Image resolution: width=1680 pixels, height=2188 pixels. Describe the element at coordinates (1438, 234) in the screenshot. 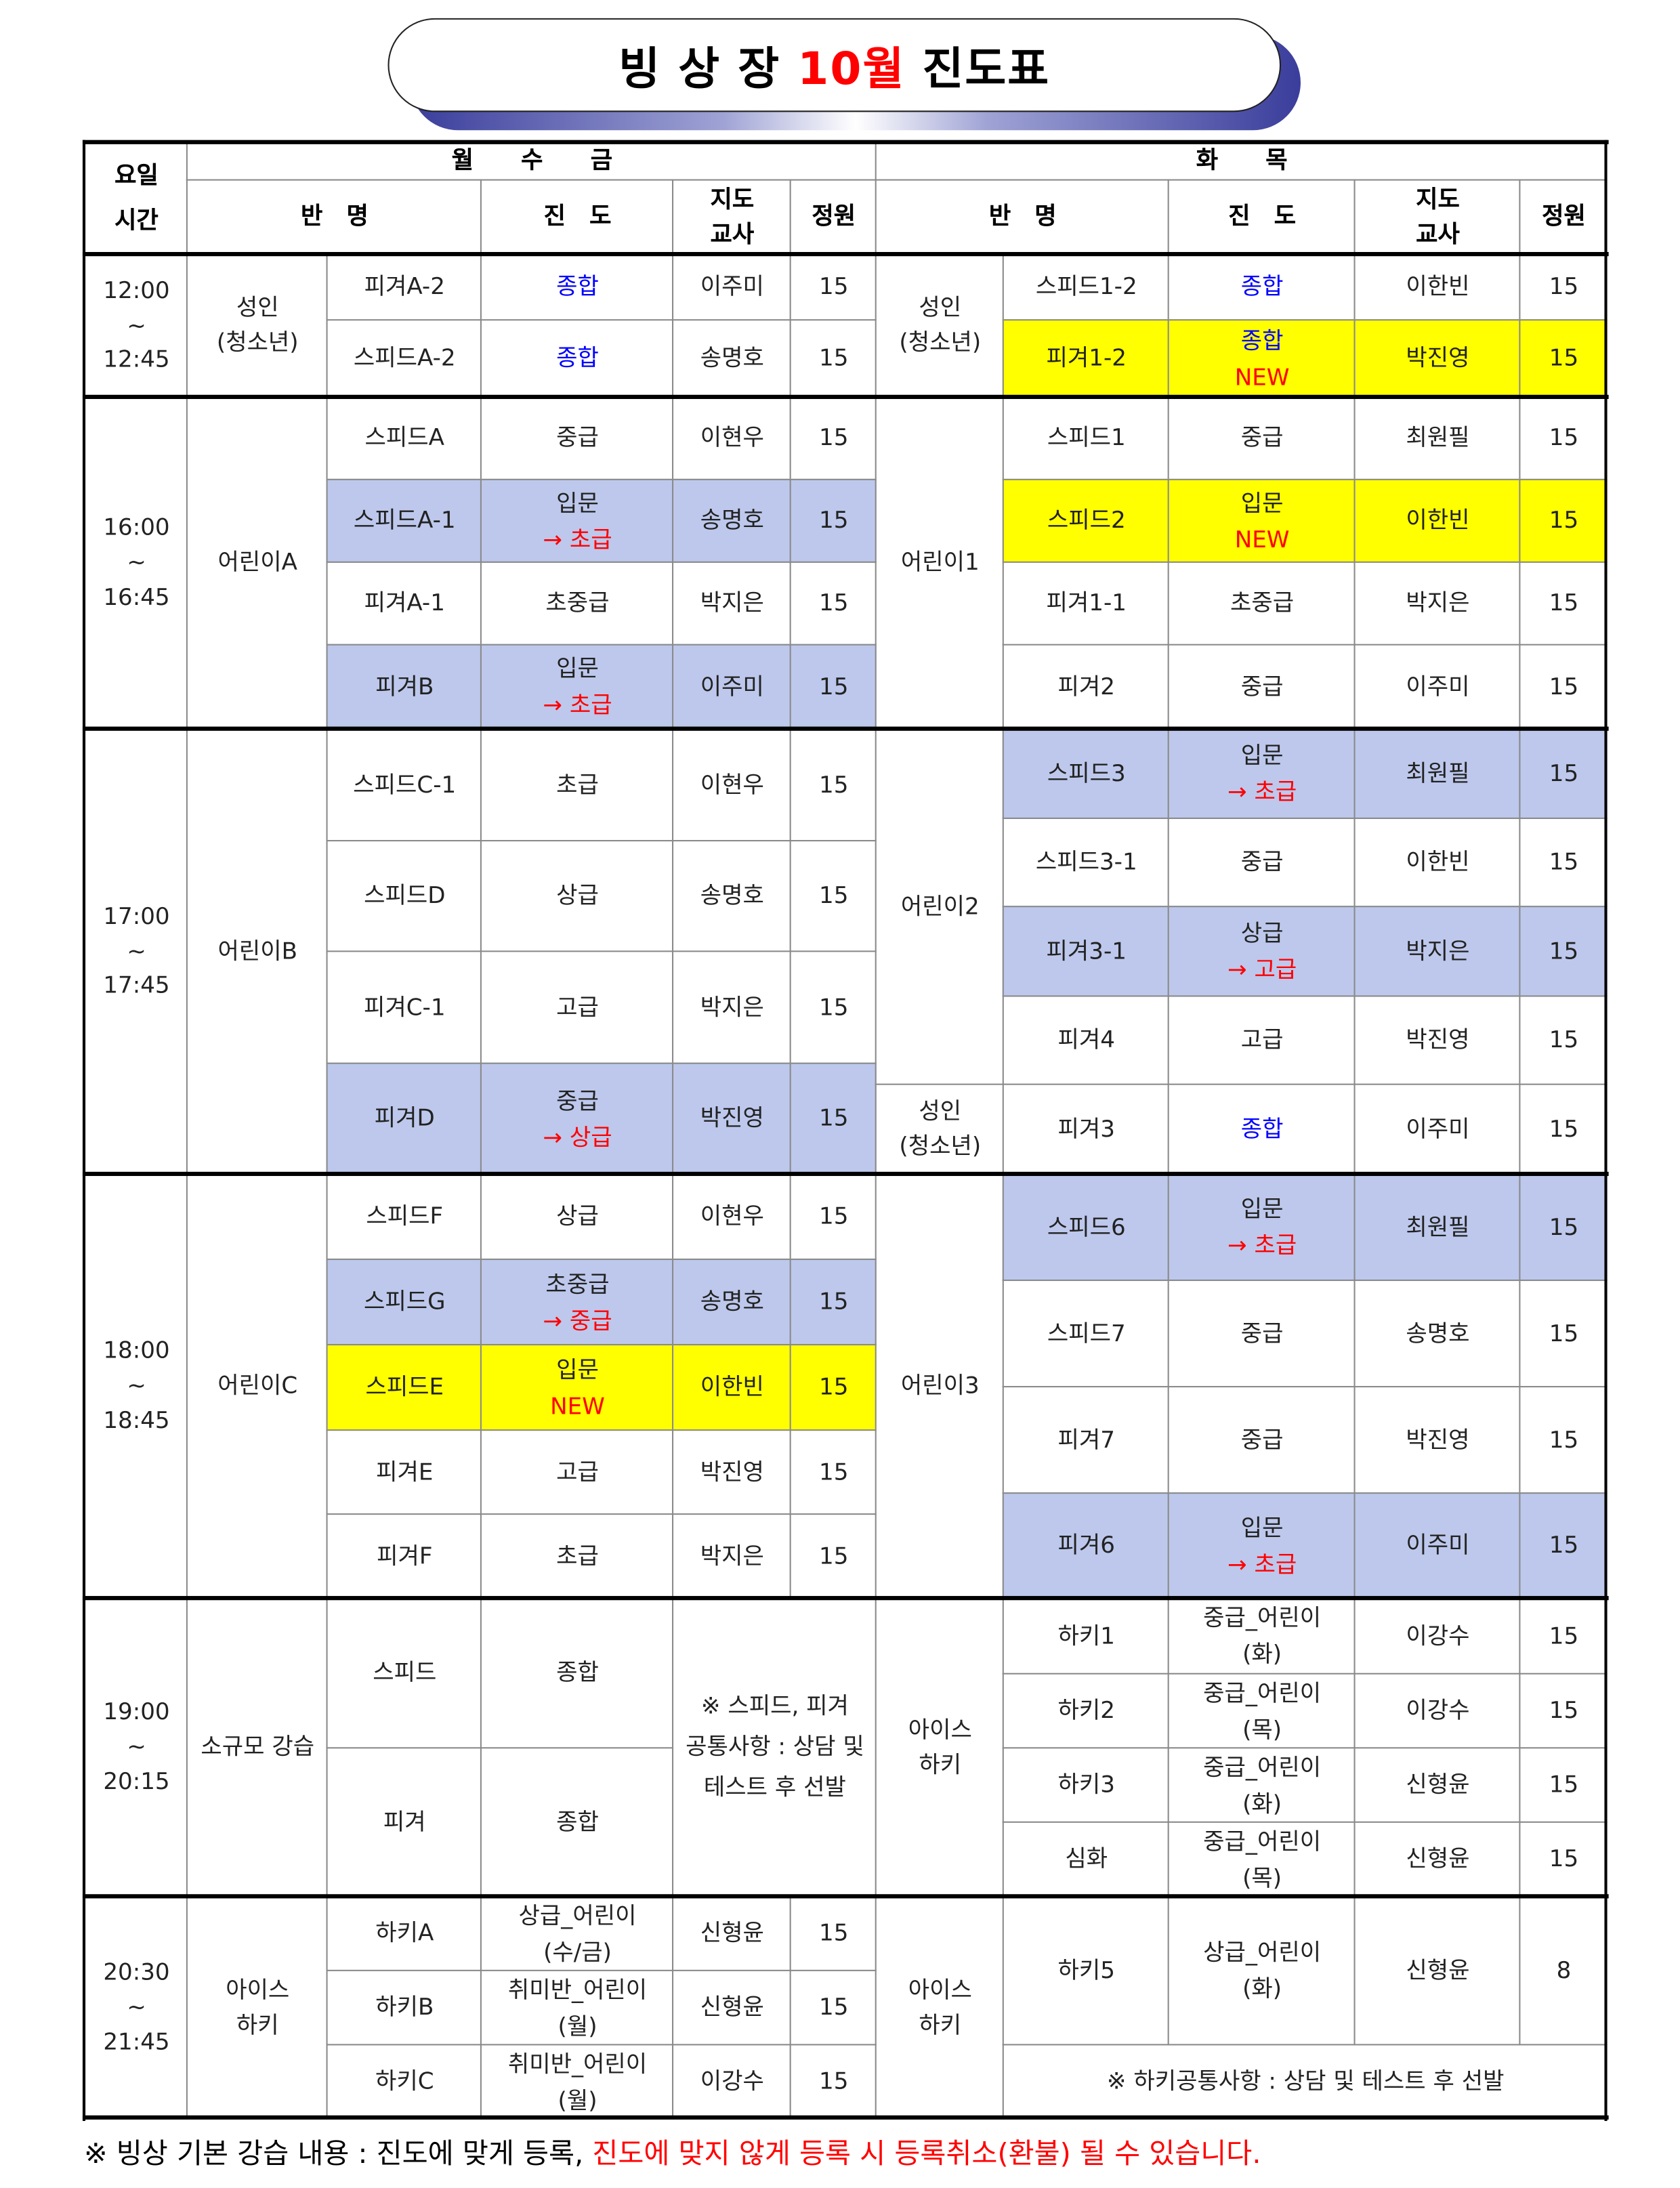

I see `header-teacher-text: 교사` at that location.